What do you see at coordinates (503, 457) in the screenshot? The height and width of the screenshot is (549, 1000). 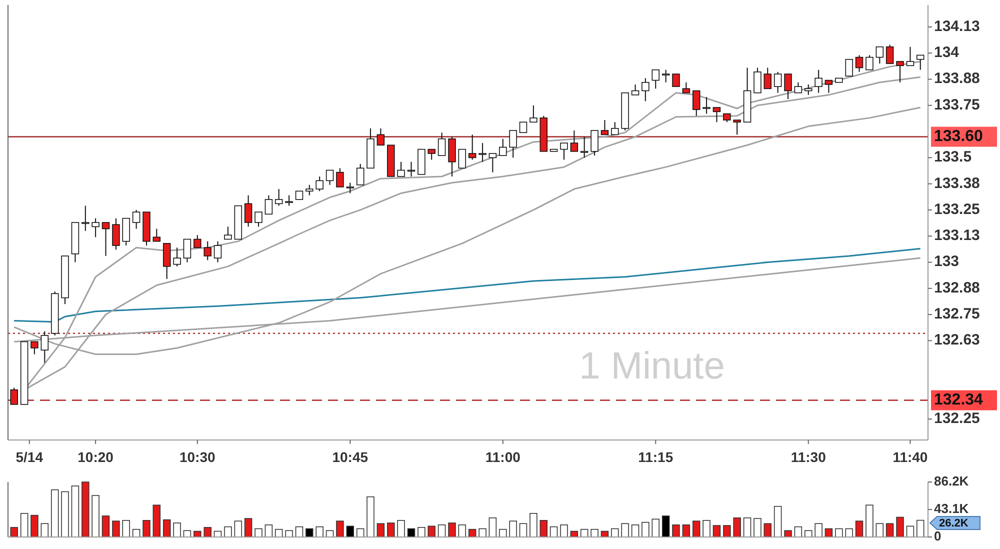 I see `x-tick-label: 11:00` at bounding box center [503, 457].